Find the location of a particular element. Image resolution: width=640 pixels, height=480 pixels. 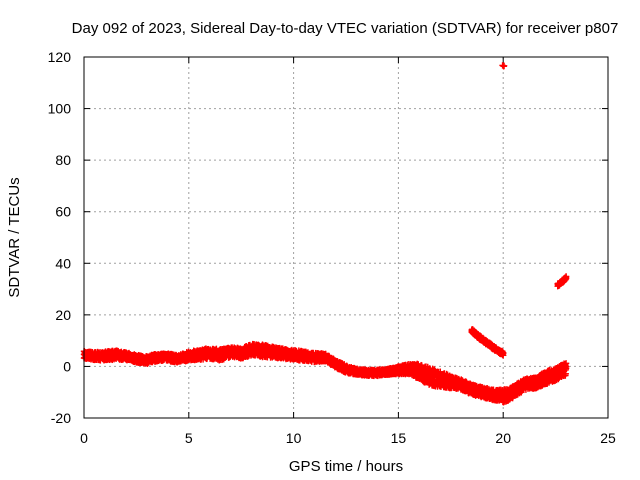

x-tick-label: 25 is located at coordinates (608, 438).